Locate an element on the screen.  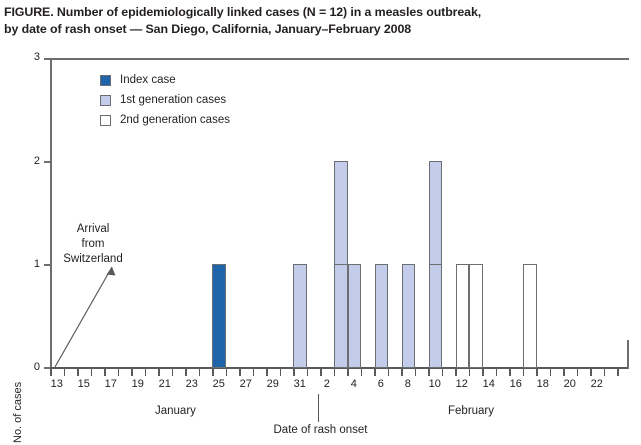
x-tick-label-jan-17: 17 is located at coordinates (110, 384).